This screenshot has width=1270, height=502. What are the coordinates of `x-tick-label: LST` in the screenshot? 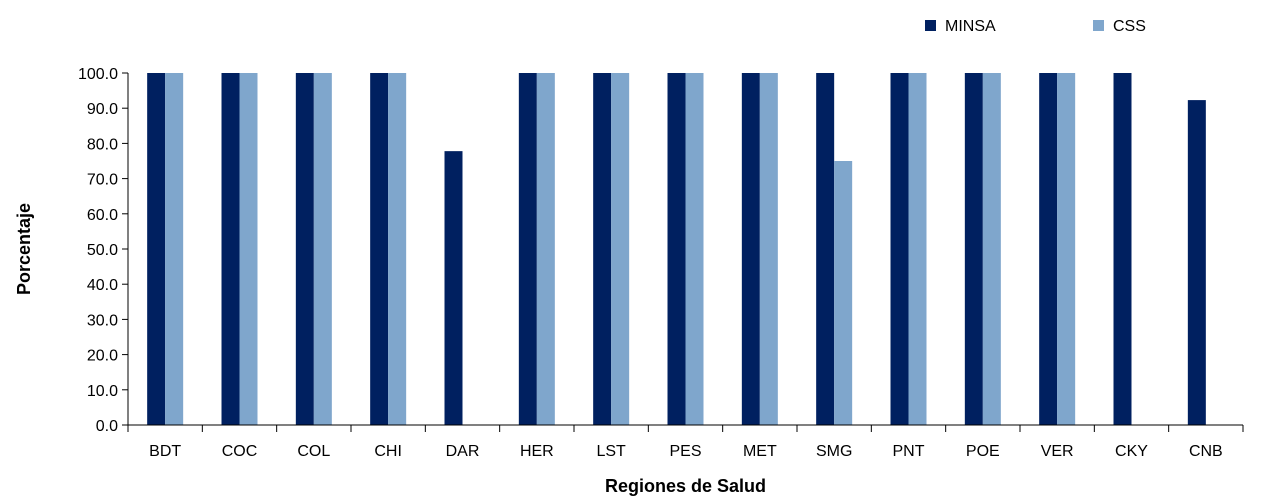 It's located at (611, 451).